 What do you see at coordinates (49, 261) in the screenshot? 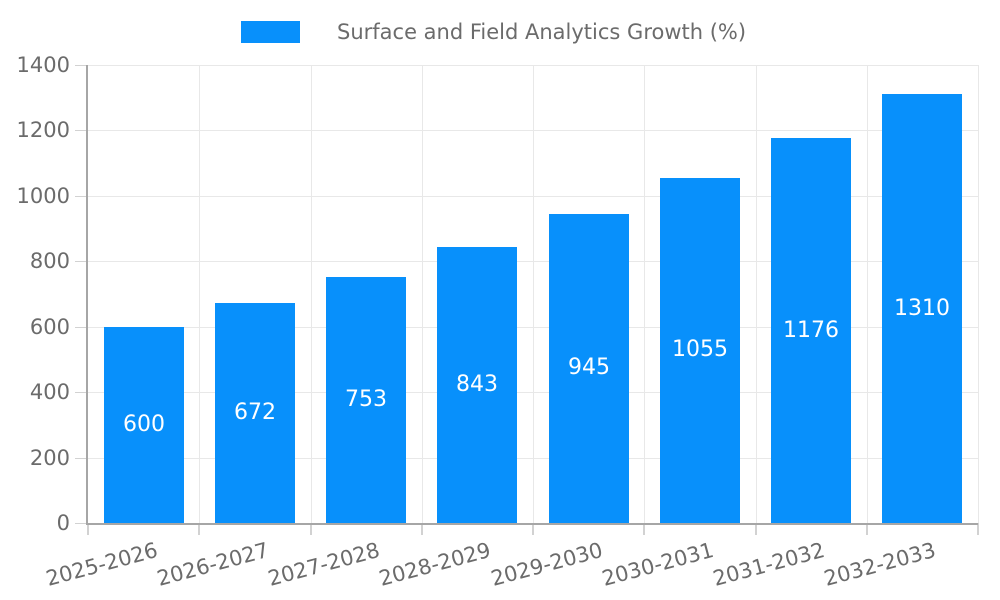
I see `y-axis-tick-label: 800` at bounding box center [49, 261].